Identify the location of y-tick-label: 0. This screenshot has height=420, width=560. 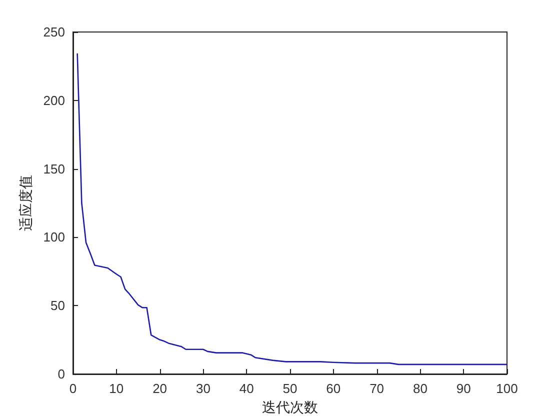
(61, 374).